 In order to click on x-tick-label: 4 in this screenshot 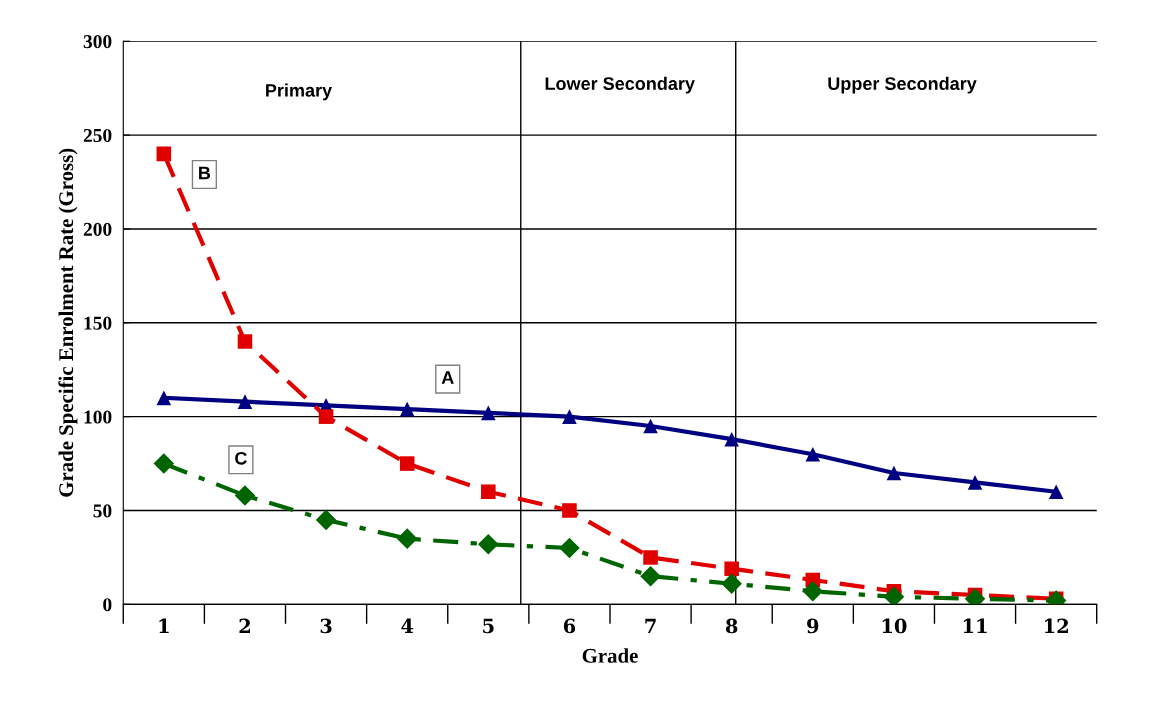, I will do `click(407, 626)`.